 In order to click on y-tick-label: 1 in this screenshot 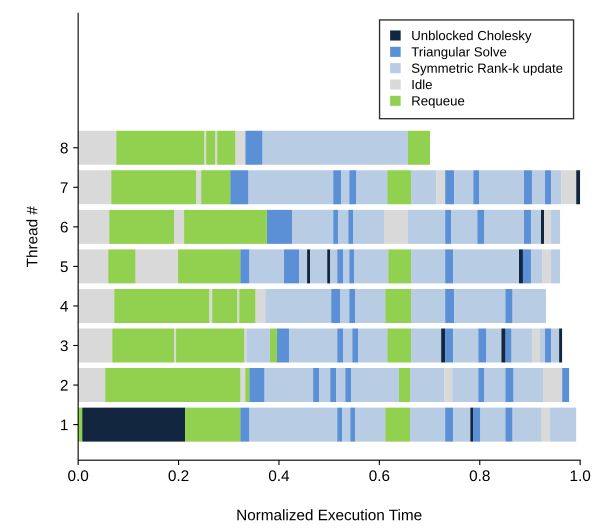, I will do `click(64, 425)`.